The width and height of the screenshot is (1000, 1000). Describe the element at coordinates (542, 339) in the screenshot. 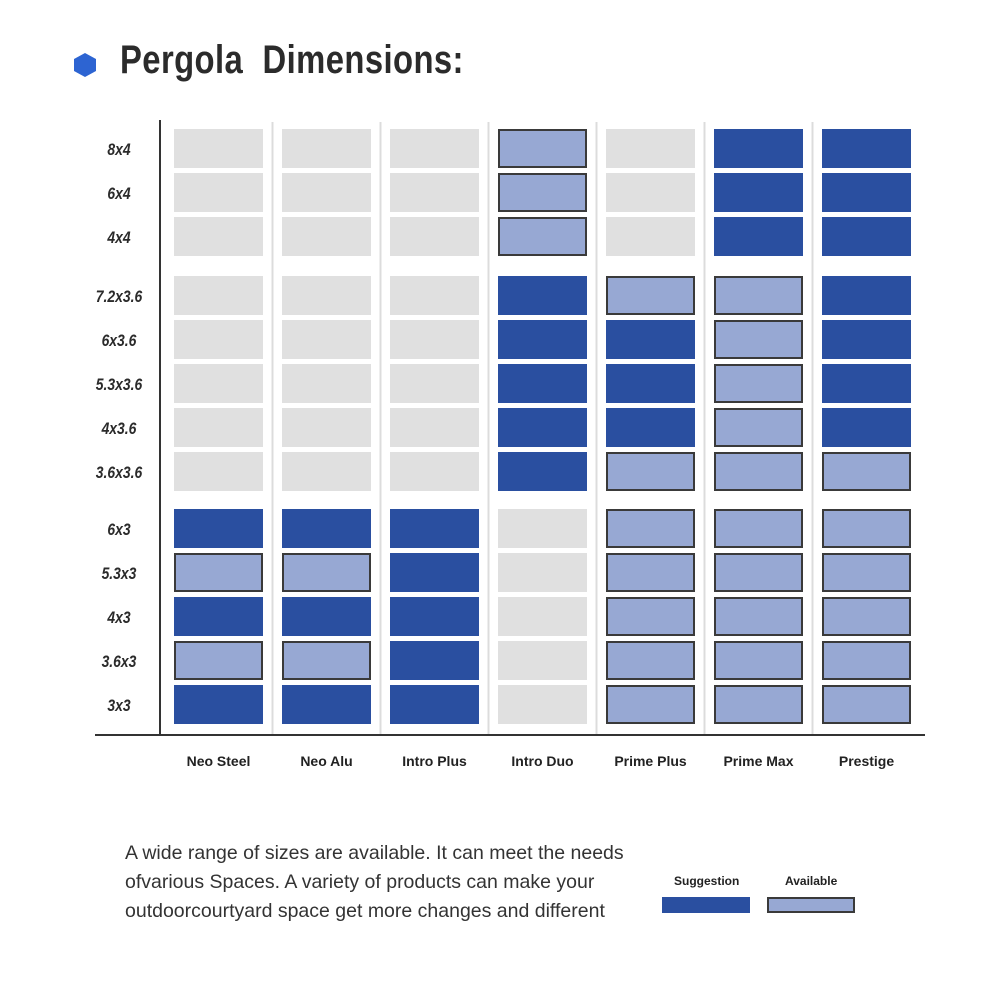

I see `cell-intro-duo-6x3.6` at that location.